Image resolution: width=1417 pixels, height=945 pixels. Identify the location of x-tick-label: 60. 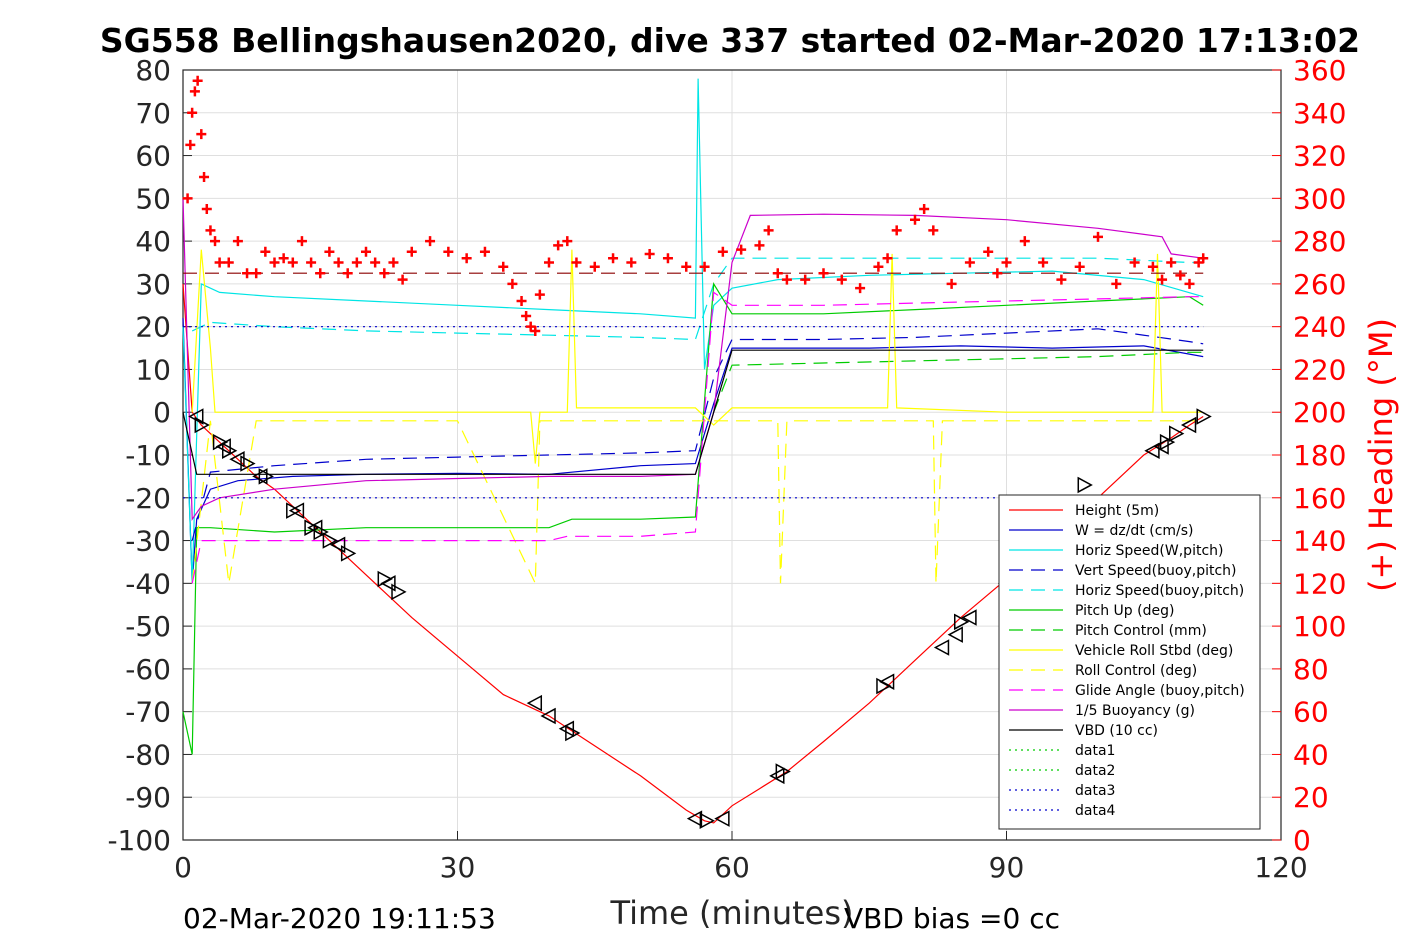
(732, 867).